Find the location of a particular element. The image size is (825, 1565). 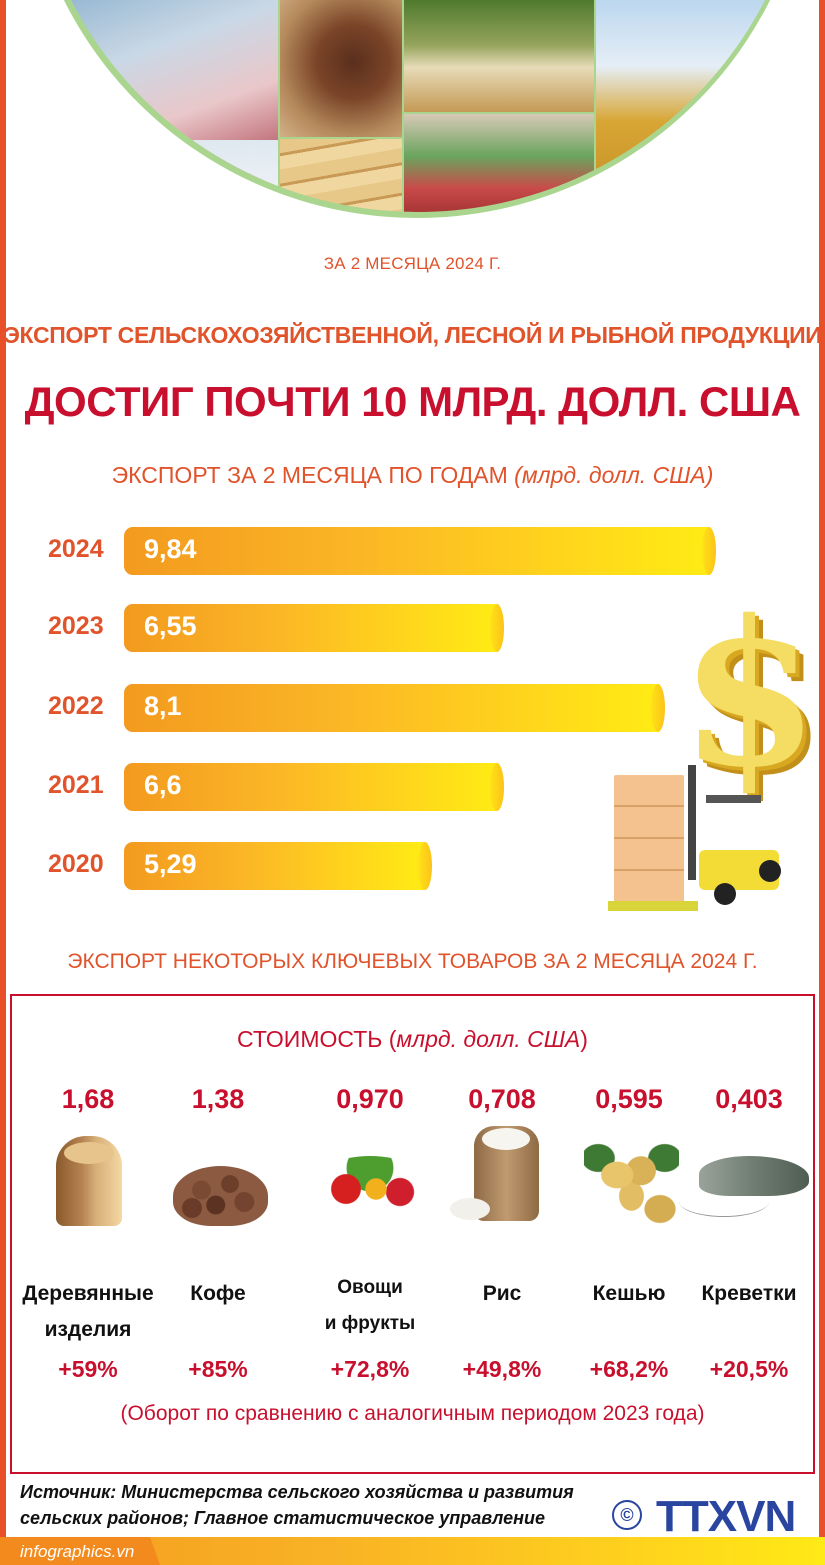

product-value: 0,708 is located at coordinates (502, 1099).